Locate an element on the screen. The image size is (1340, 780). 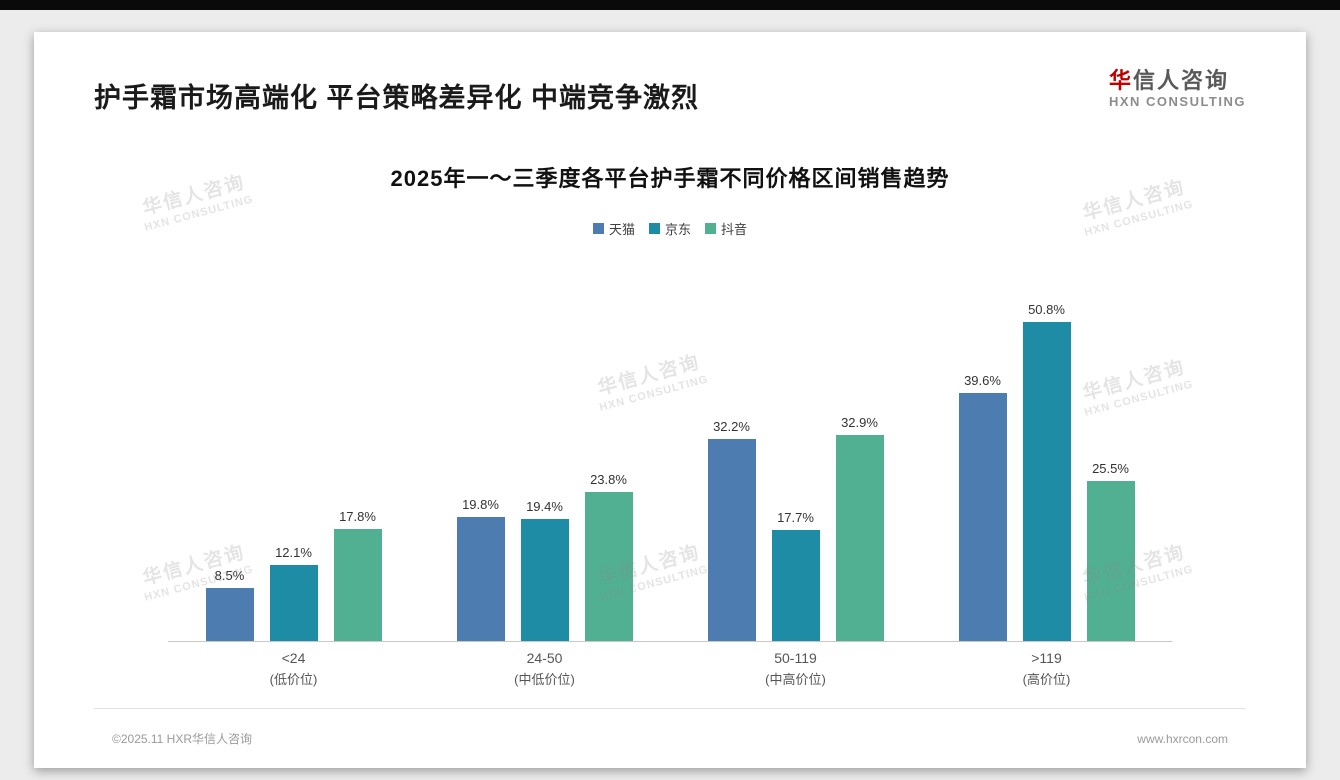
bar-value-label: 12.1% is located at coordinates (293, 552).